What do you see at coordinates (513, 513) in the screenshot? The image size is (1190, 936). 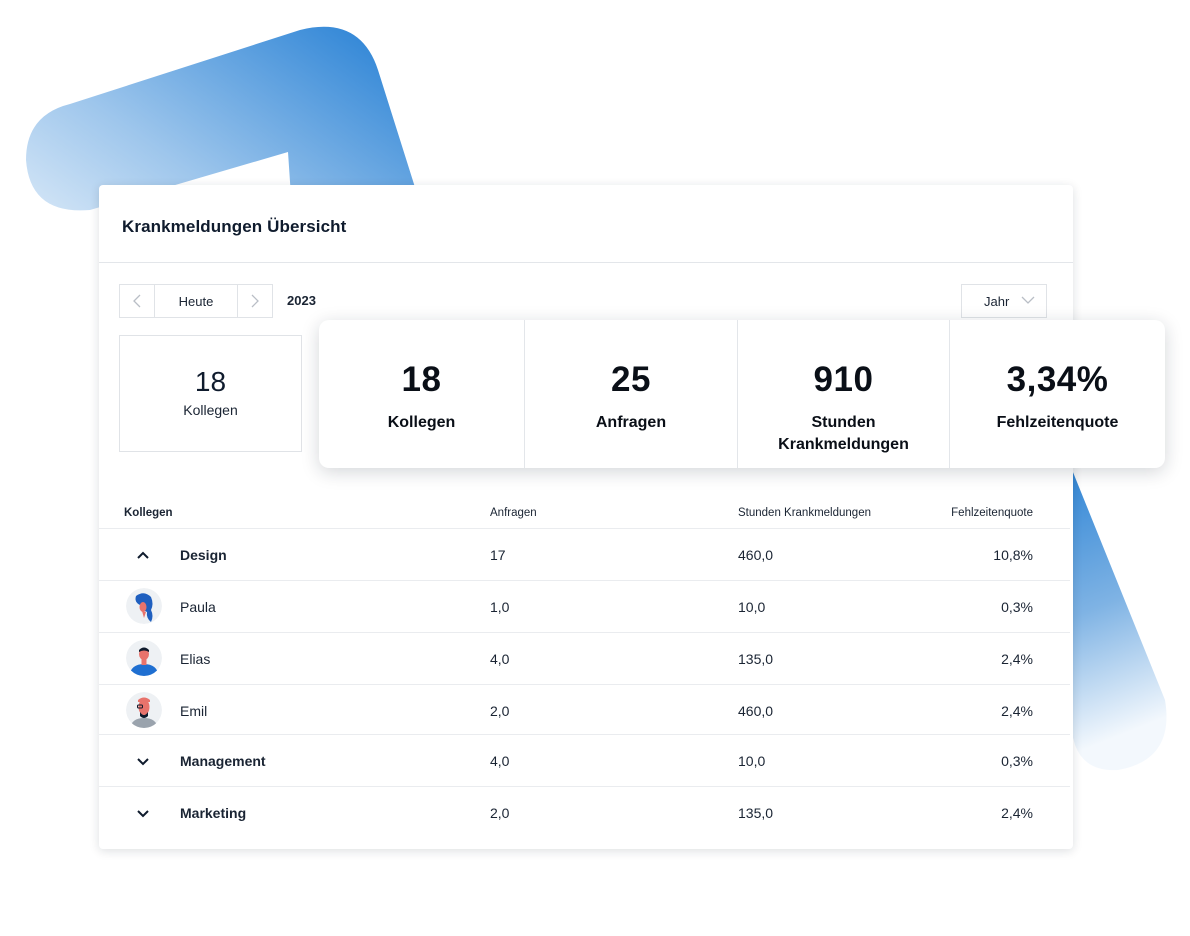 I see `column-header-requests: Anfragen` at bounding box center [513, 513].